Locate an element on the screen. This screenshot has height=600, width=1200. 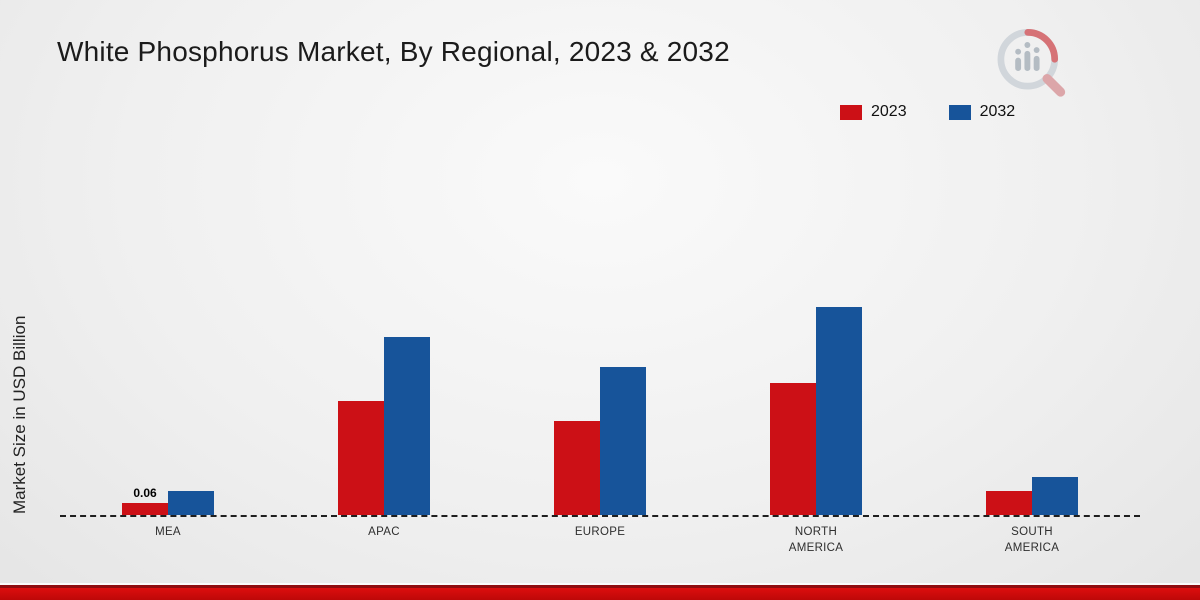
bar-group-mea: 0.06 is located at coordinates (168, 500).